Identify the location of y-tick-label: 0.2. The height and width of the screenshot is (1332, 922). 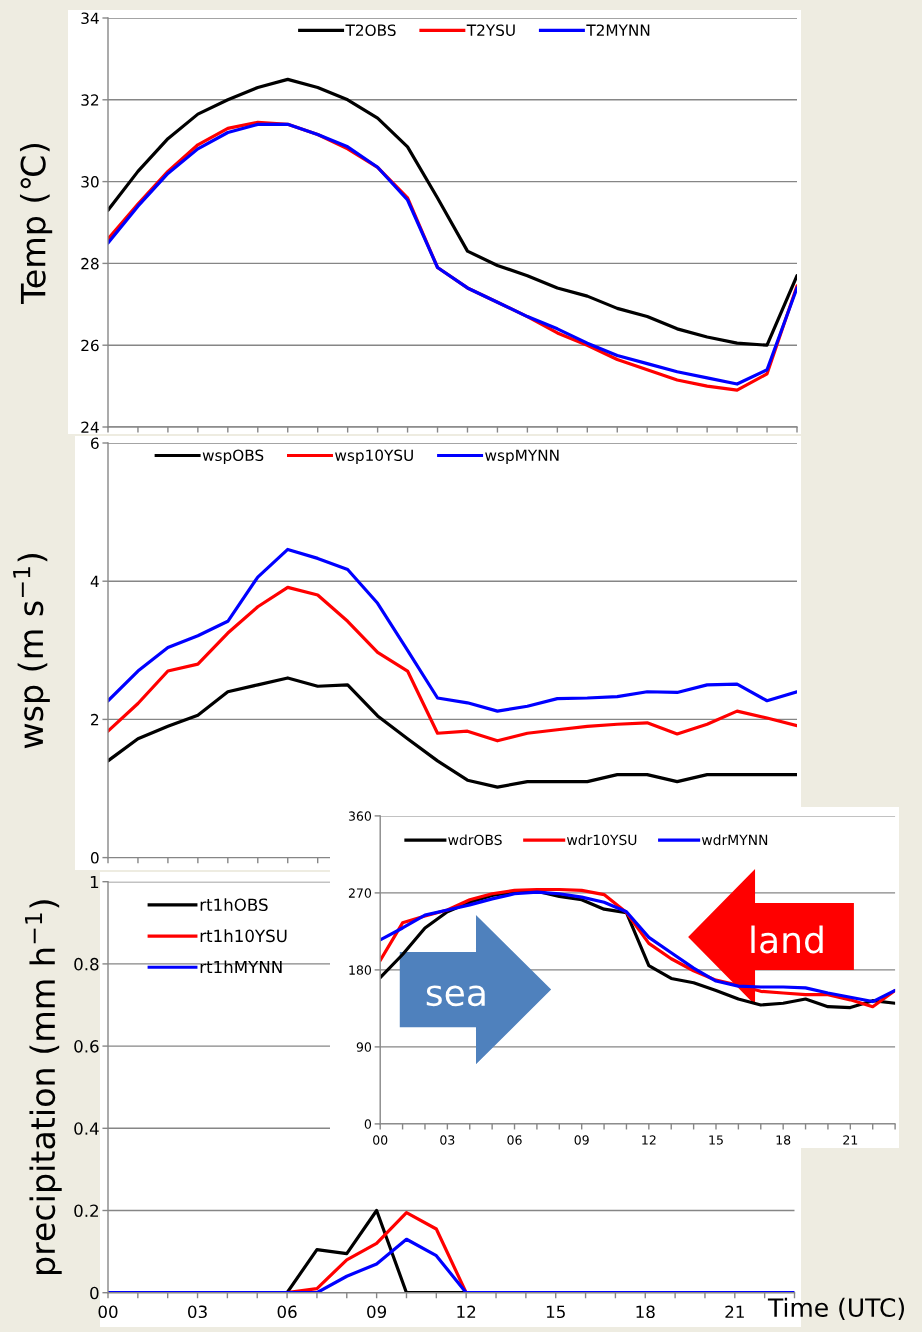
(86, 1211).